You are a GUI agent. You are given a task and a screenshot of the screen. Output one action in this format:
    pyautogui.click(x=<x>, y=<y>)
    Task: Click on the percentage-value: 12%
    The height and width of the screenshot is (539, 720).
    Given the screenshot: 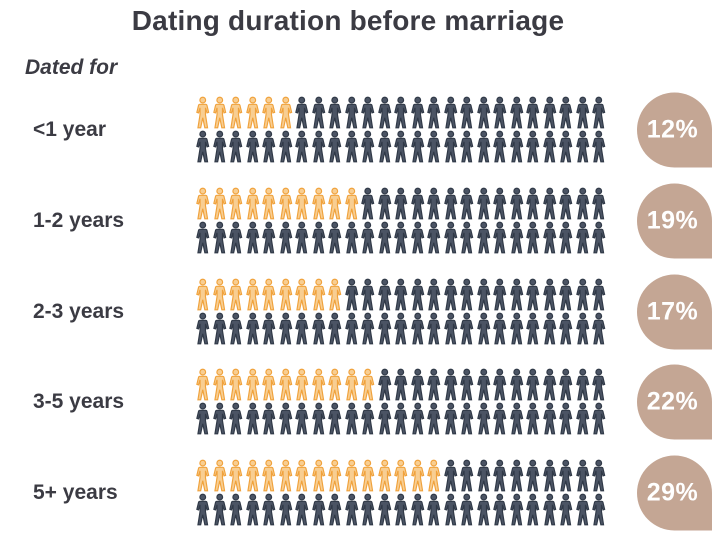 What is the action you would take?
    pyautogui.click(x=672, y=129)
    